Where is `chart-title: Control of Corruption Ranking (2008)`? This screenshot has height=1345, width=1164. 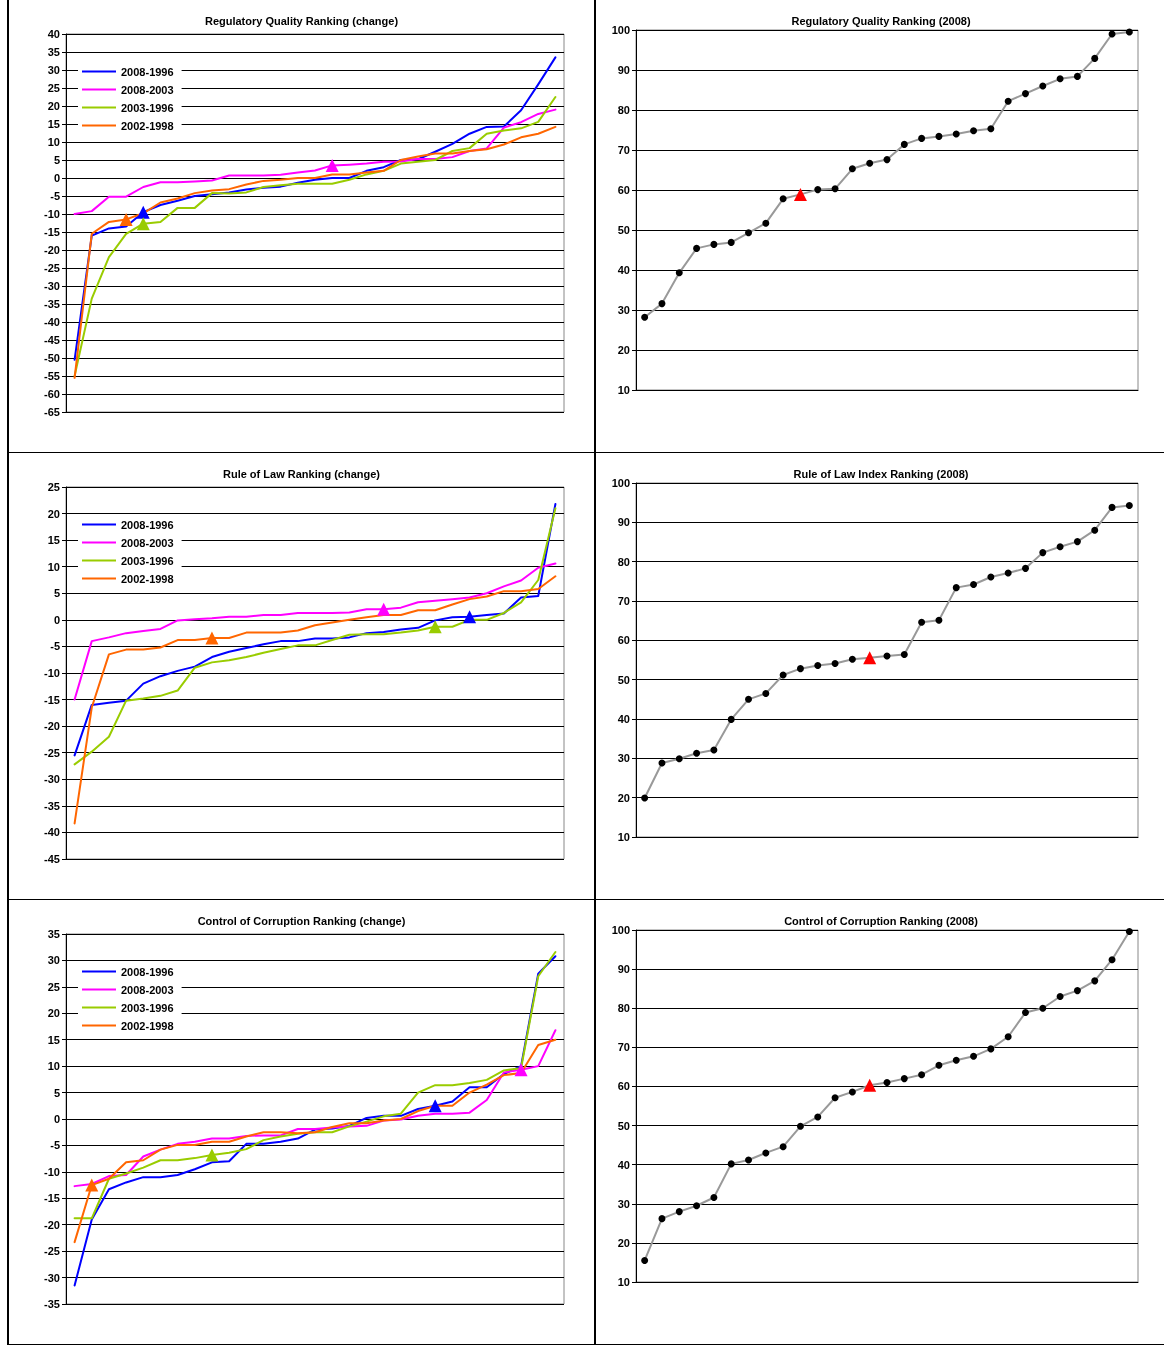 chart-title: Control of Corruption Ranking (2008) is located at coordinates (881, 920).